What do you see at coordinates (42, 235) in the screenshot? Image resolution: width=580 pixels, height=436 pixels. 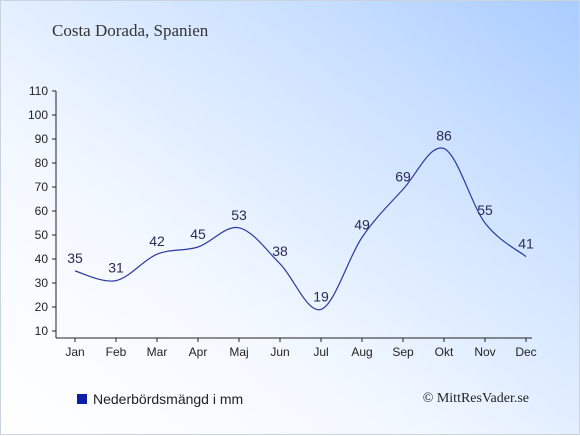 I see `y-tick-label: 50` at bounding box center [42, 235].